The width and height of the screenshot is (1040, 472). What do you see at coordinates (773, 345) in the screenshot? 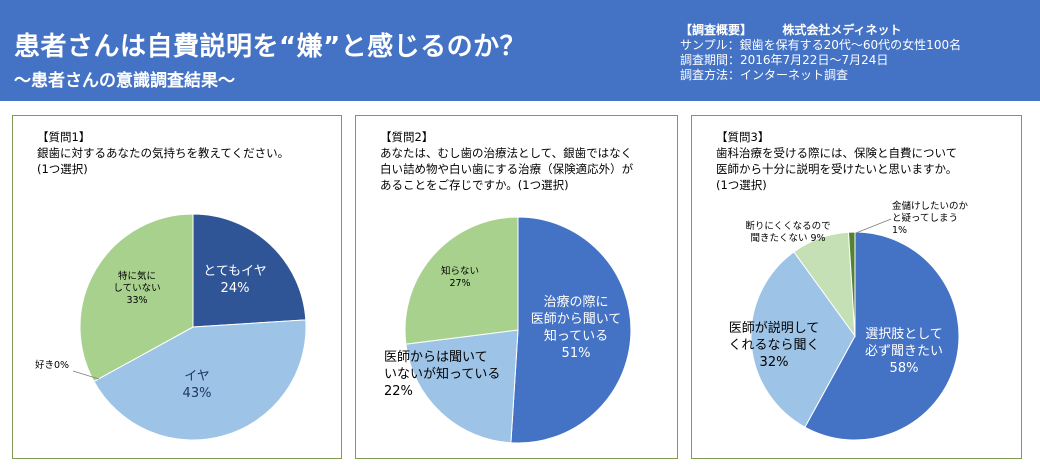
I see `pie-3-slice-label-2: 医師が説明してくれるなら聞く 32%` at bounding box center [773, 345].